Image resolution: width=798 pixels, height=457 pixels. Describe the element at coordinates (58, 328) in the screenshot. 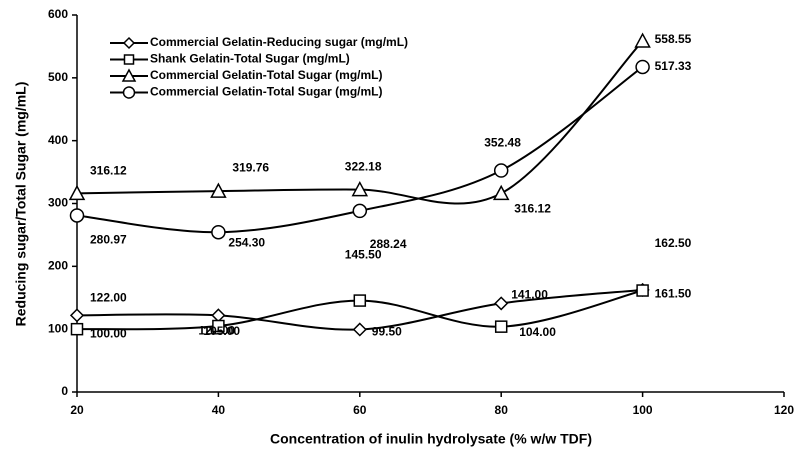

I see `y-tick-label: 100` at that location.